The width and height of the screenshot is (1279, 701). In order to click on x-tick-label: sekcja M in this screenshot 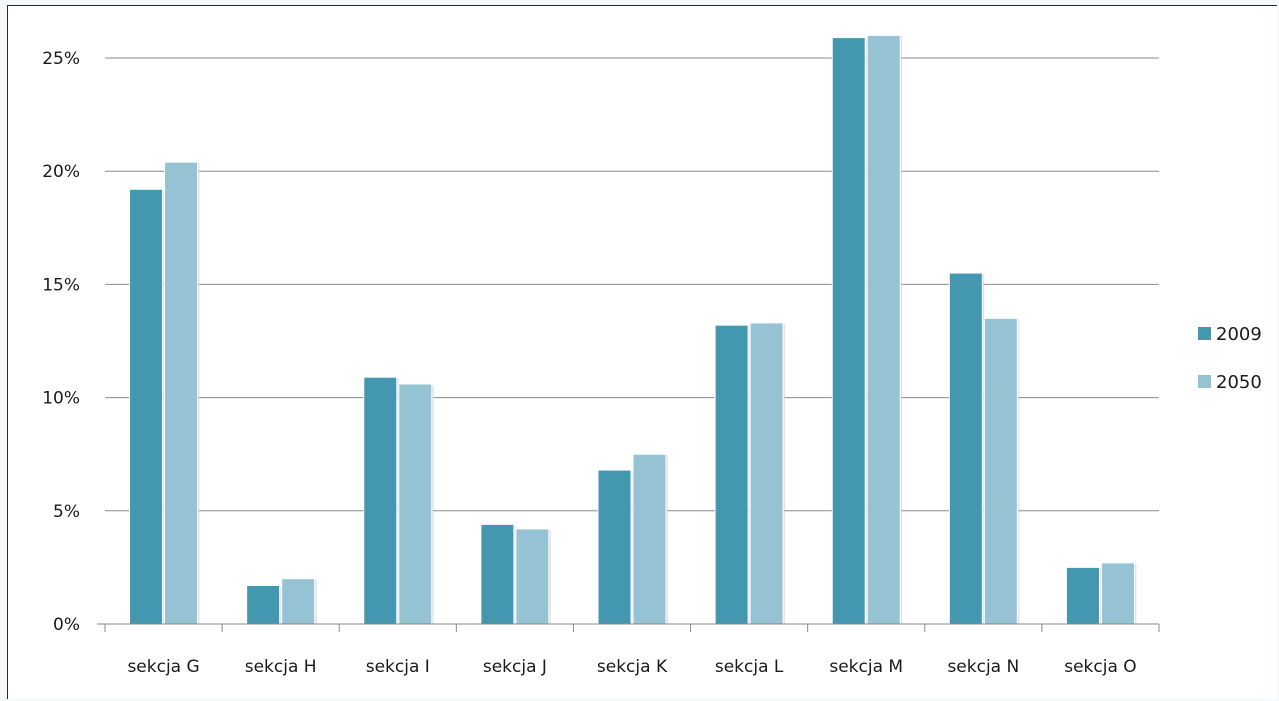, I will do `click(866, 667)`.